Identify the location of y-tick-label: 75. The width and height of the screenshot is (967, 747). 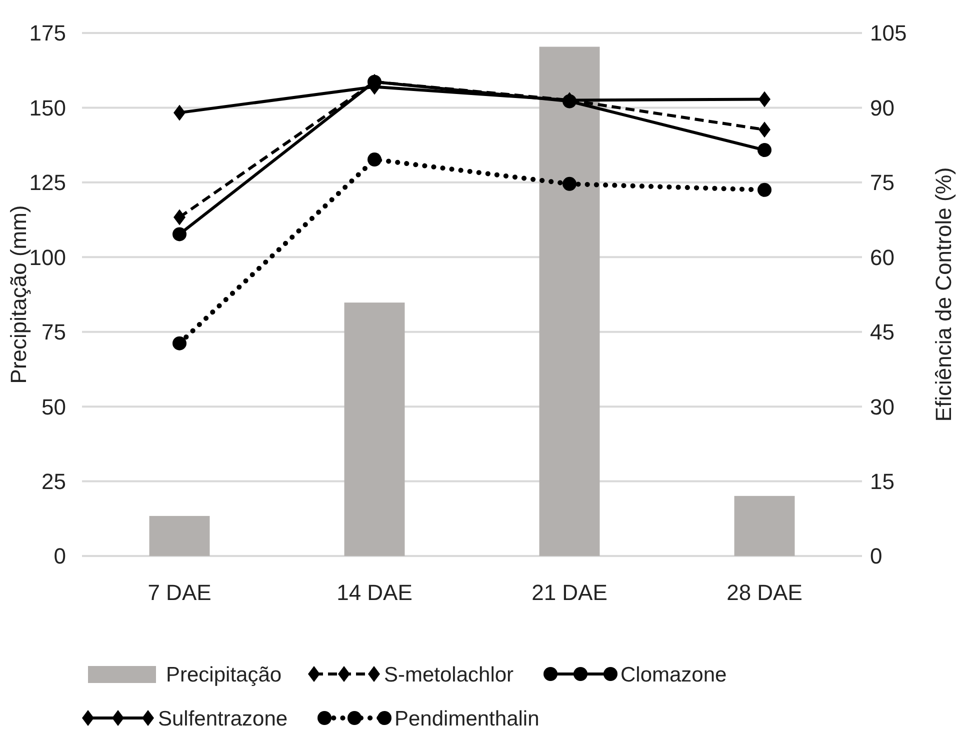
(54, 332).